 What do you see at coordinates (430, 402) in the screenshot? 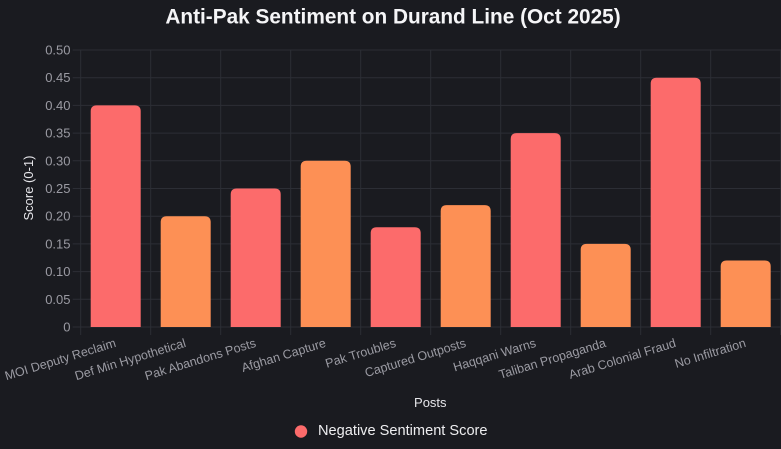
I see `svg-text: Posts` at bounding box center [430, 402].